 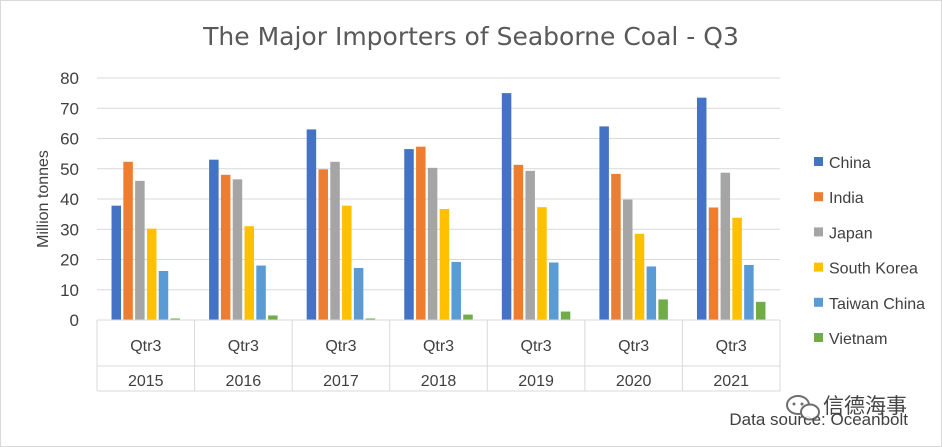 What do you see at coordinates (542, 263) in the screenshot?
I see `bar-south-korea-2019` at bounding box center [542, 263].